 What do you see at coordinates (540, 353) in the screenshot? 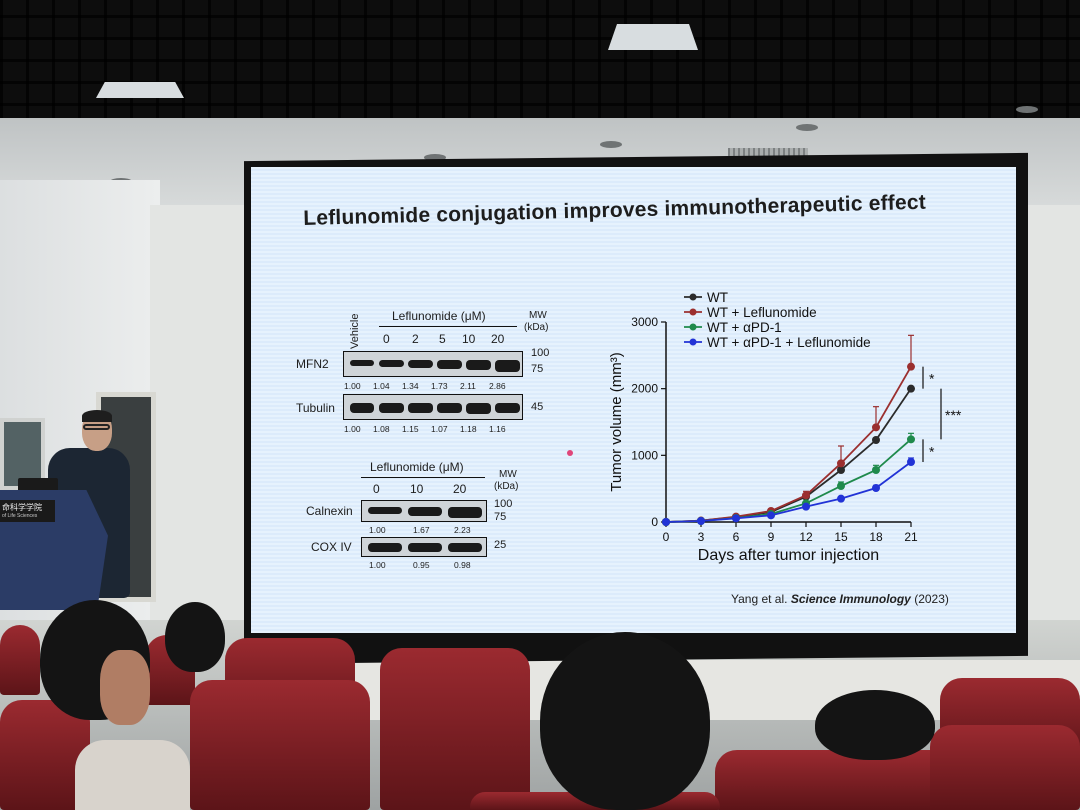
I see `mfn2-marker-100: 100` at bounding box center [540, 353].